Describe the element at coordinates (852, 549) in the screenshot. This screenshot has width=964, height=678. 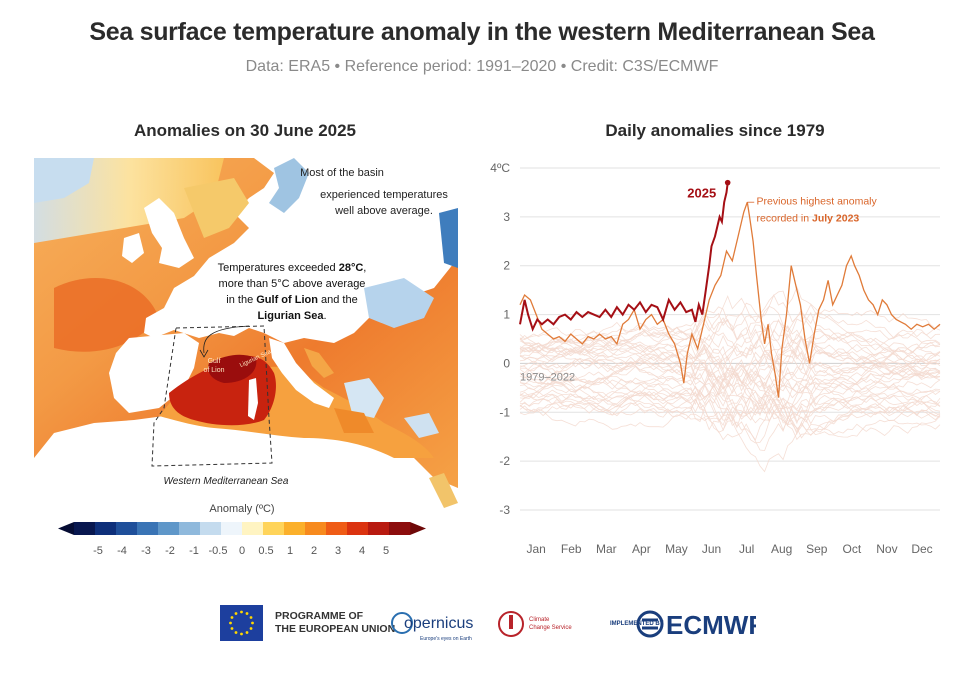
I see `x-tick-label: Oct` at that location.